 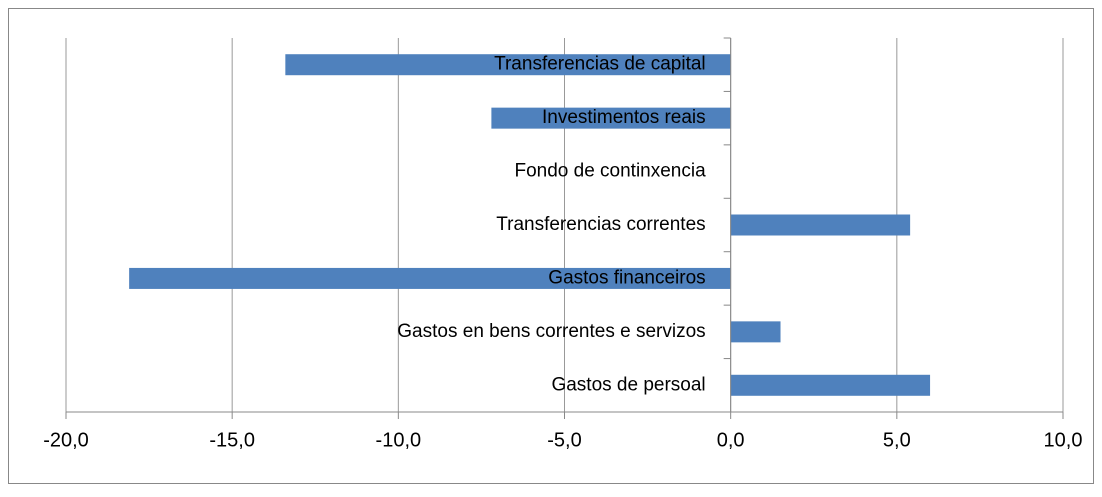 I want to click on x-tick-label: -15,0, so click(x=232, y=440).